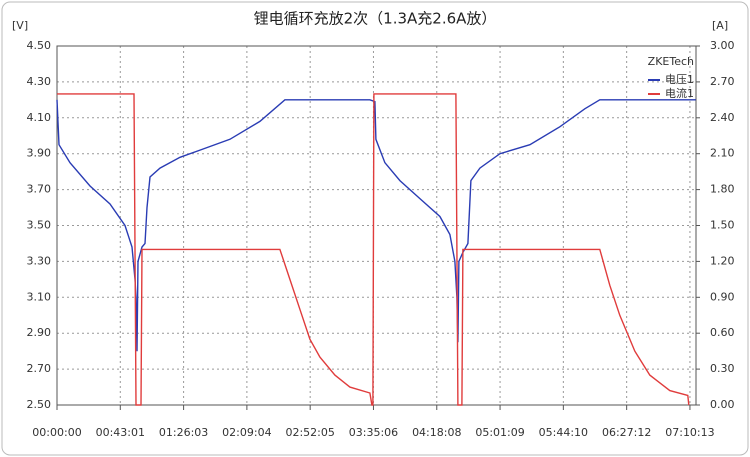 This screenshot has width=750, height=457. What do you see at coordinates (722, 404) in the screenshot?
I see `y2-tick-label: 0.00` at bounding box center [722, 404].